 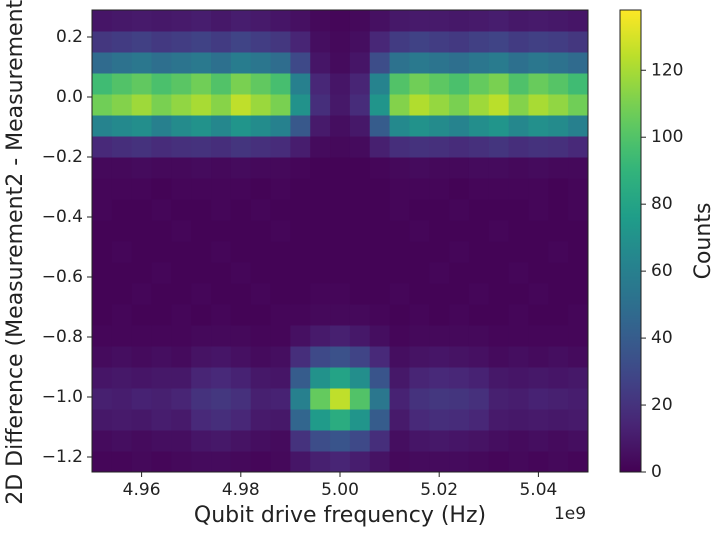 What do you see at coordinates (62, 337) in the screenshot?
I see `y-tick-label: −0.8` at bounding box center [62, 337].